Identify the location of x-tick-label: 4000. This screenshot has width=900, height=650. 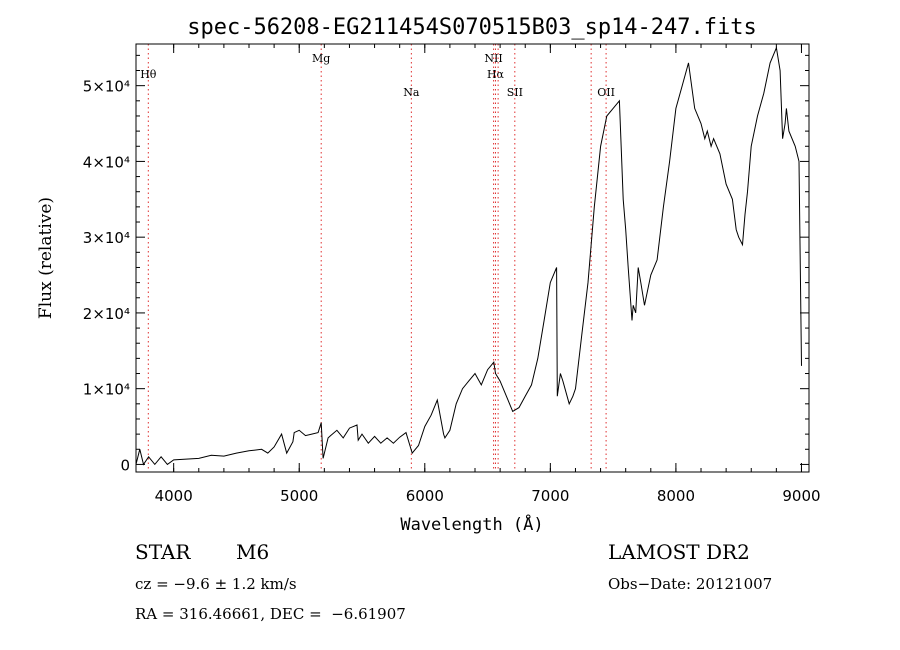
(174, 496).